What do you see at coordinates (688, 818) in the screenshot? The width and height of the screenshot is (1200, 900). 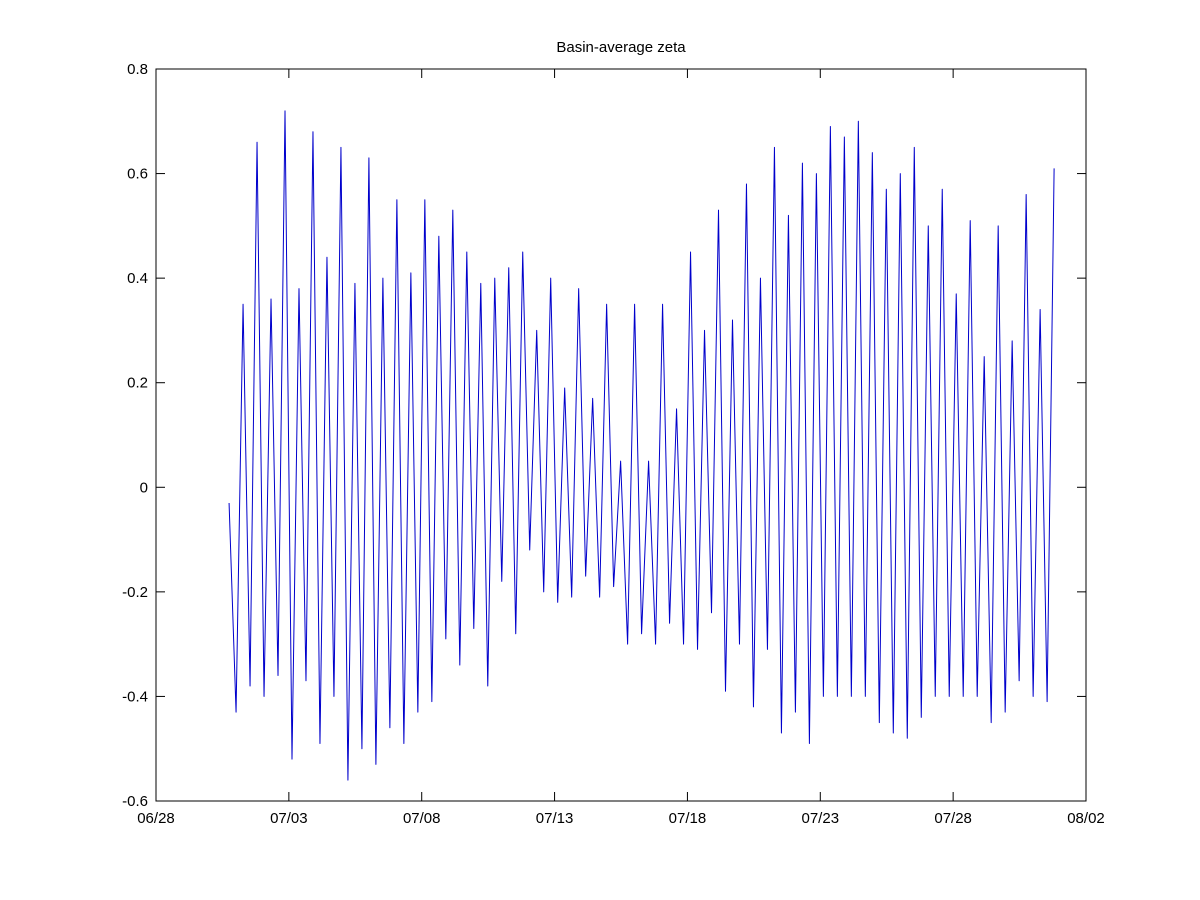 I see `x-tick-label: 07/18` at bounding box center [688, 818].